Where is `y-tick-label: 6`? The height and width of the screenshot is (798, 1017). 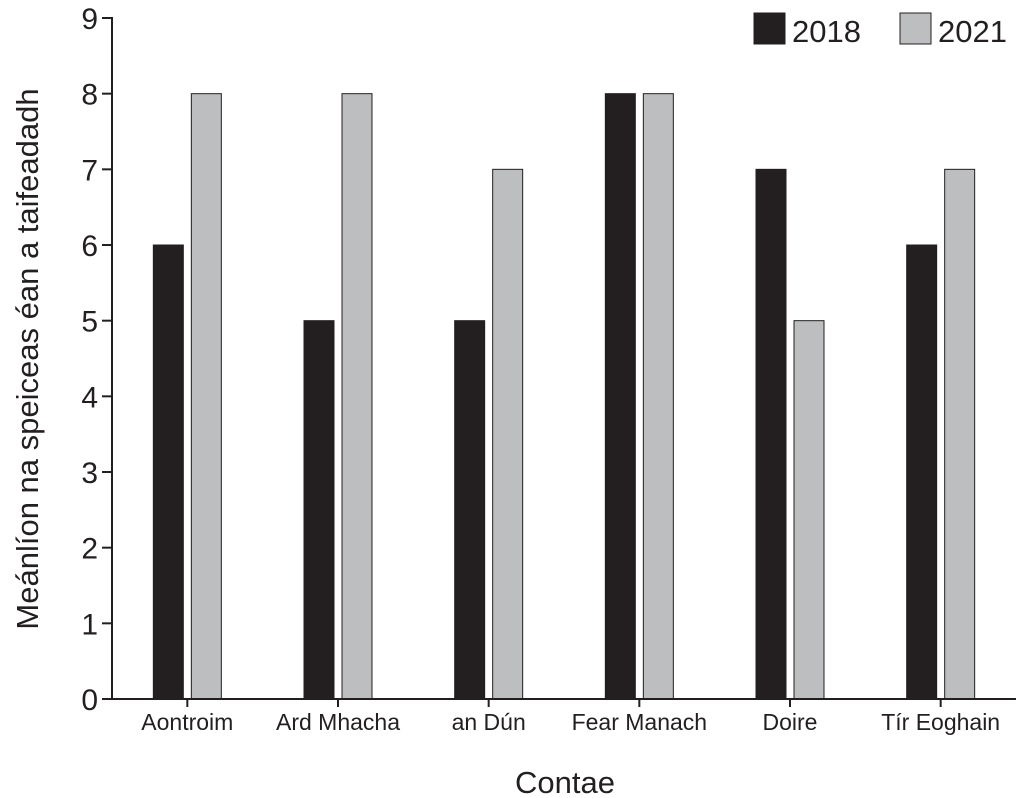 y-tick-label: 6 is located at coordinates (89, 246).